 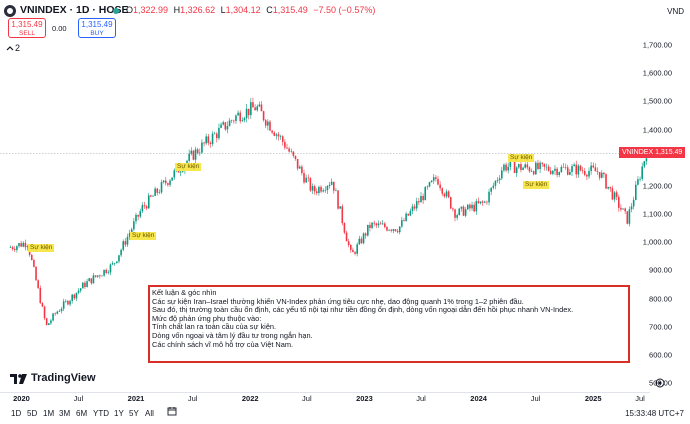 What do you see at coordinates (243, 10) in the screenshot?
I see `low-value: 1,304.12` at bounding box center [243, 10].